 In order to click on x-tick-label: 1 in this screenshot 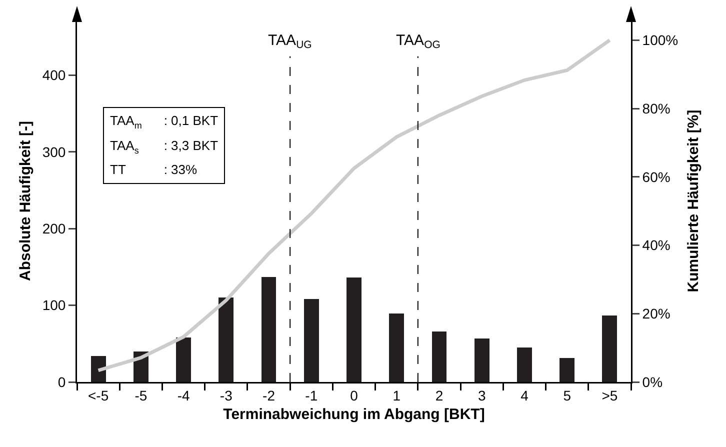, I will do `click(396, 395)`.